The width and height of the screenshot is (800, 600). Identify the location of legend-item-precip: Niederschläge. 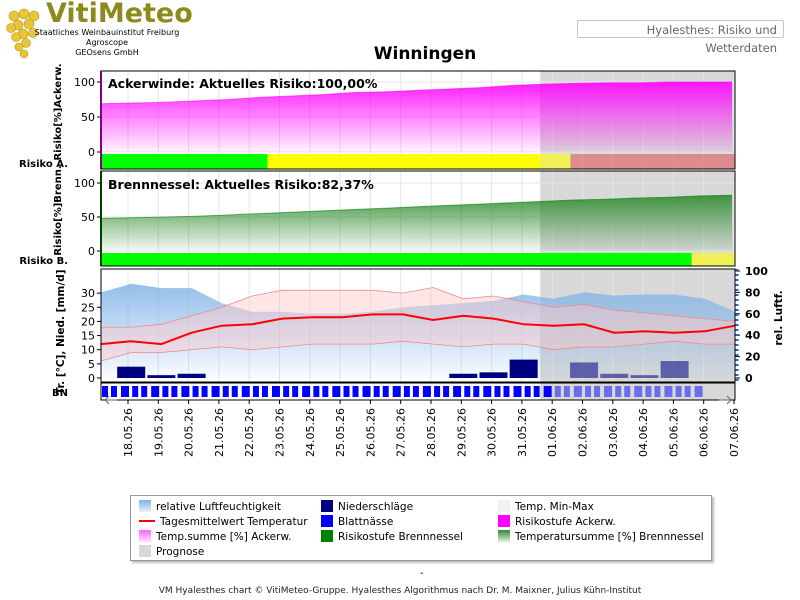
(367, 507).